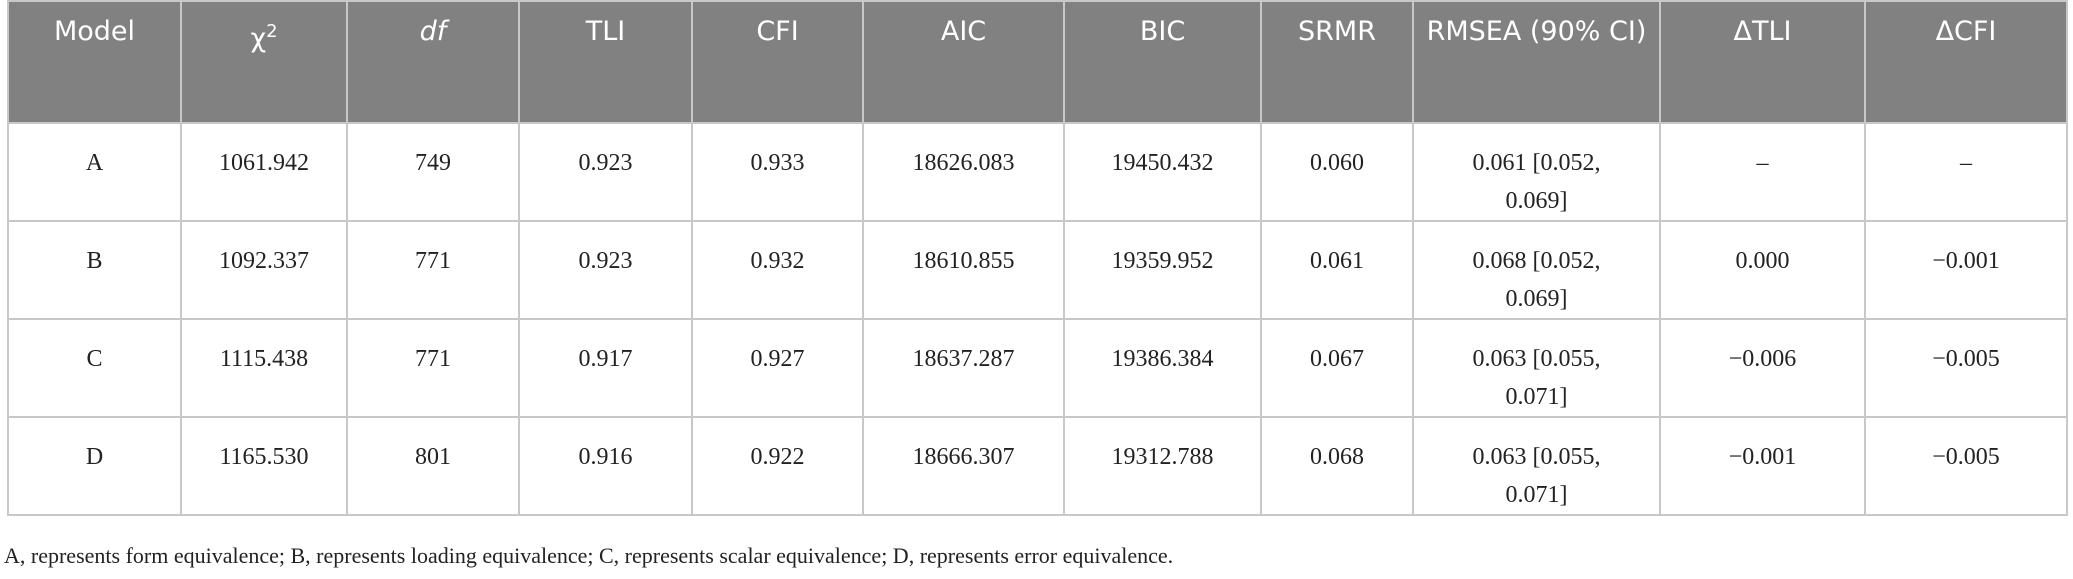  I want to click on table-cell: −0.006, so click(1762, 368).